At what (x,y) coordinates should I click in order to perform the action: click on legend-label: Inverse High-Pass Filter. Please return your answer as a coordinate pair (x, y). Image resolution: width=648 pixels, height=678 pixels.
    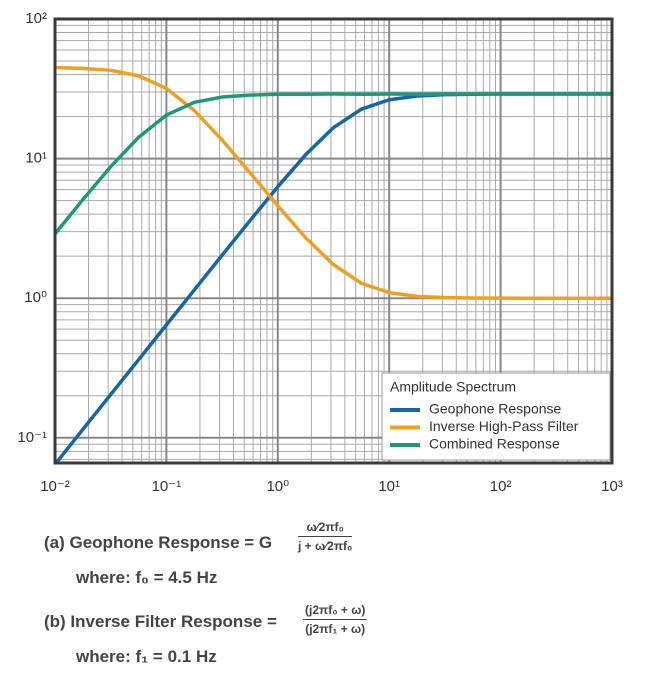
    Looking at the image, I should click on (504, 426).